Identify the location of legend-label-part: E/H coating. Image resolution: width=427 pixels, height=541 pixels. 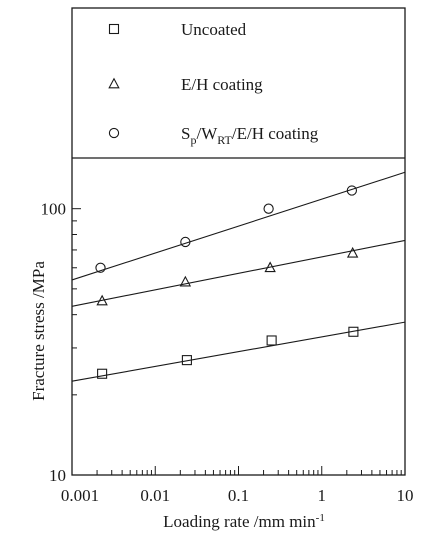
(222, 84).